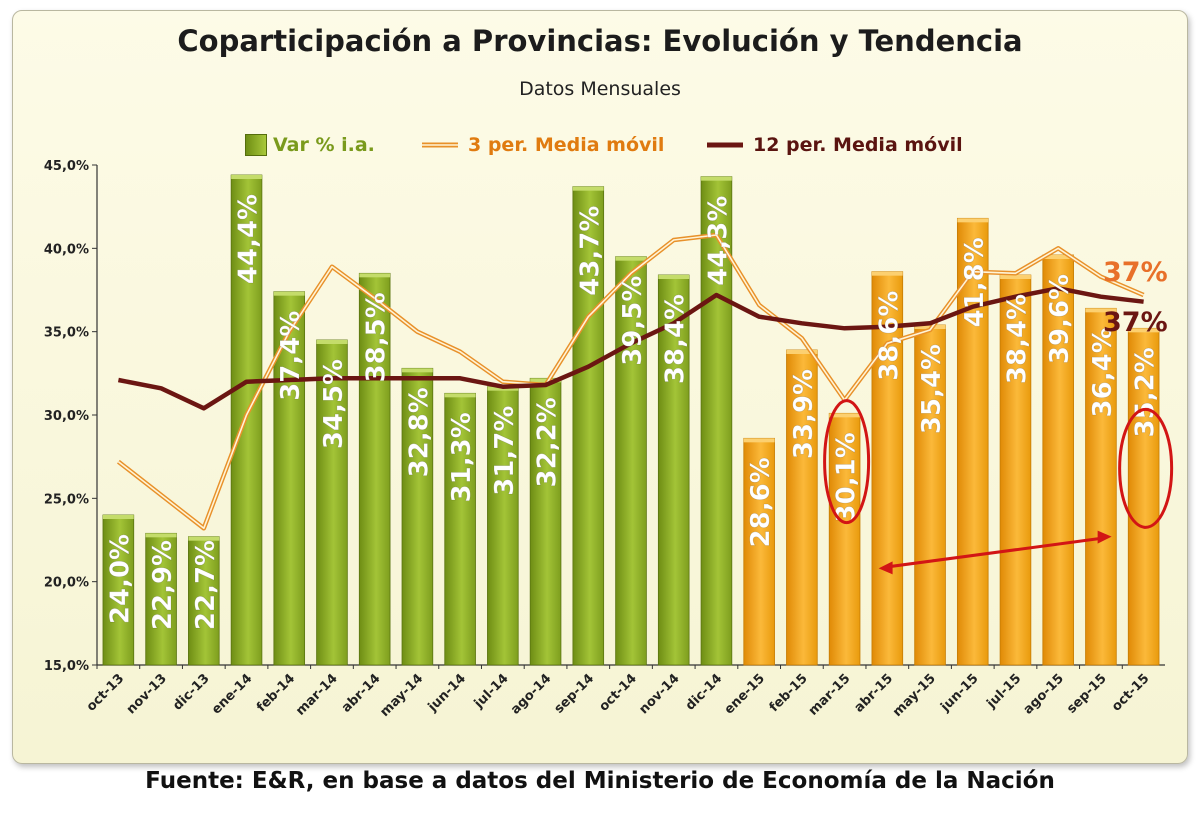  Describe the element at coordinates (66, 333) in the screenshot. I see `y-tick-label: 35,0%` at that location.